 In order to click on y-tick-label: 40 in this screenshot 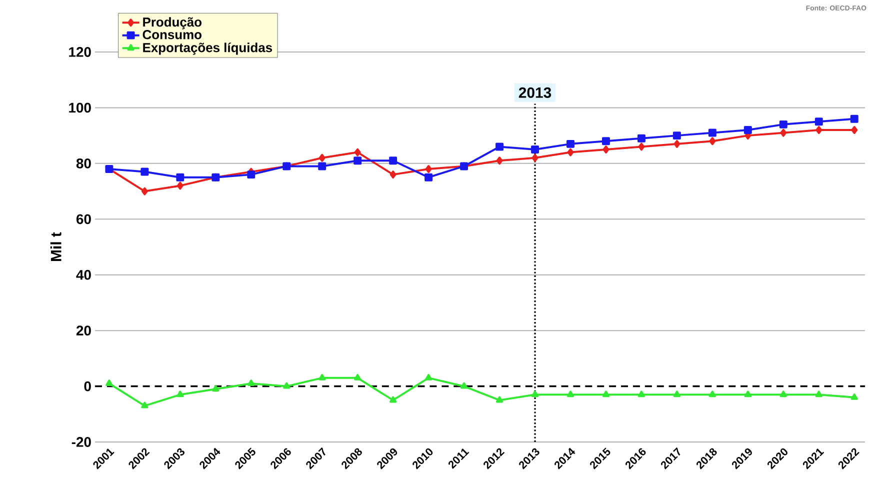, I will do `click(83, 275)`.